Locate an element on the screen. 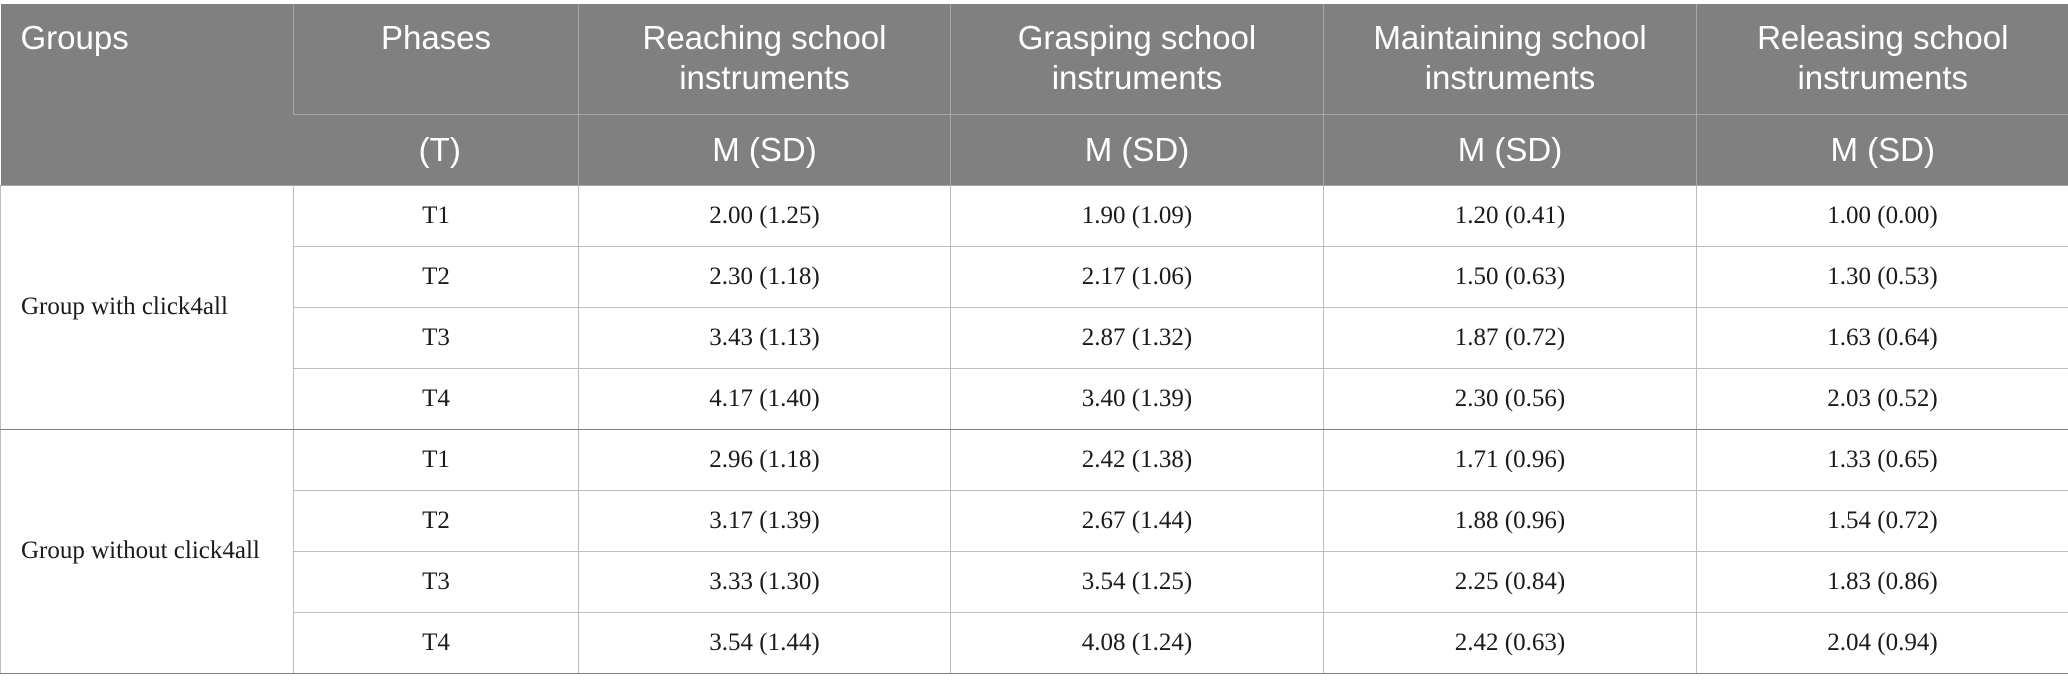 The height and width of the screenshot is (692, 2068). value-cell: 1.54 (0.72) is located at coordinates (1882, 521).